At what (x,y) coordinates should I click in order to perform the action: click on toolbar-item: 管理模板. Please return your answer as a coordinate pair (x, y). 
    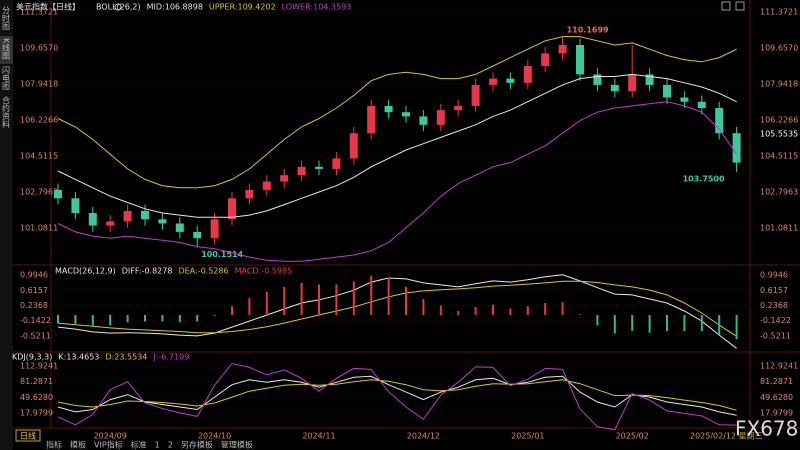
    Looking at the image, I should click on (237, 445).